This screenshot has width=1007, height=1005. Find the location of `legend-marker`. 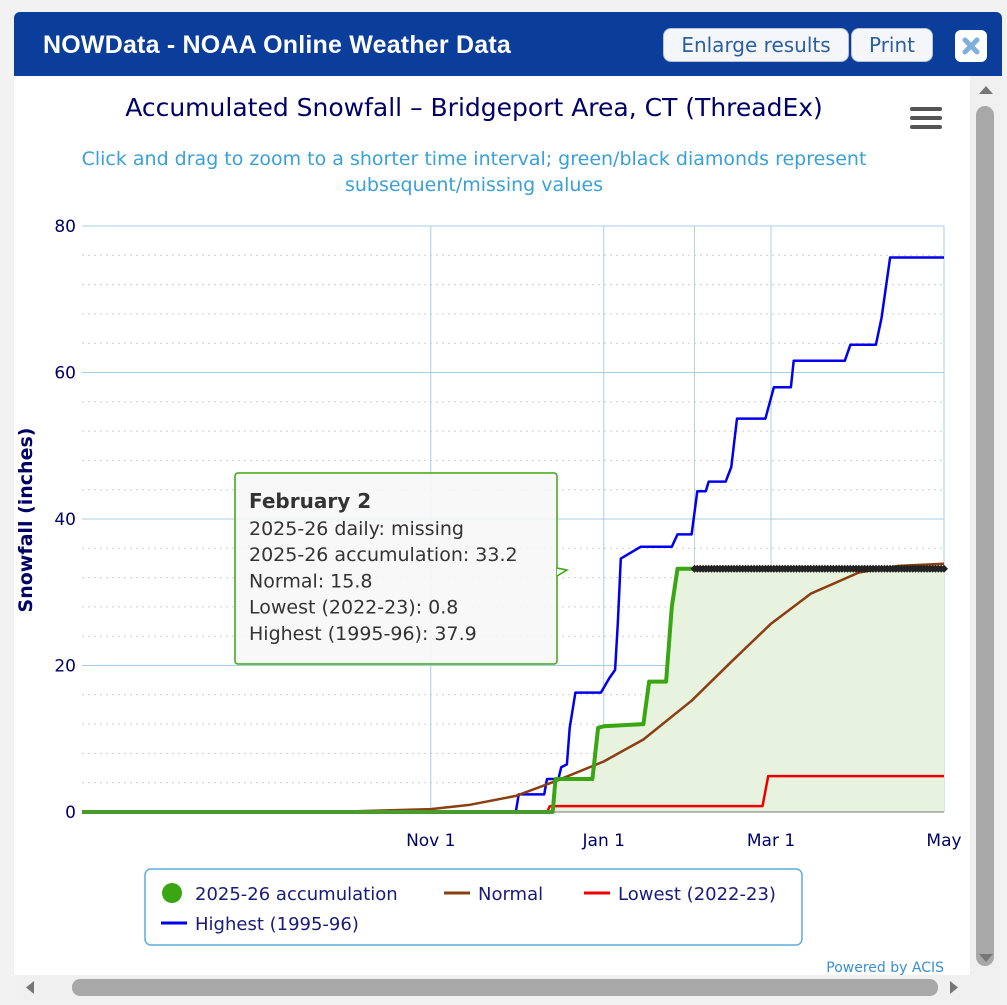

legend-marker is located at coordinates (172, 893).